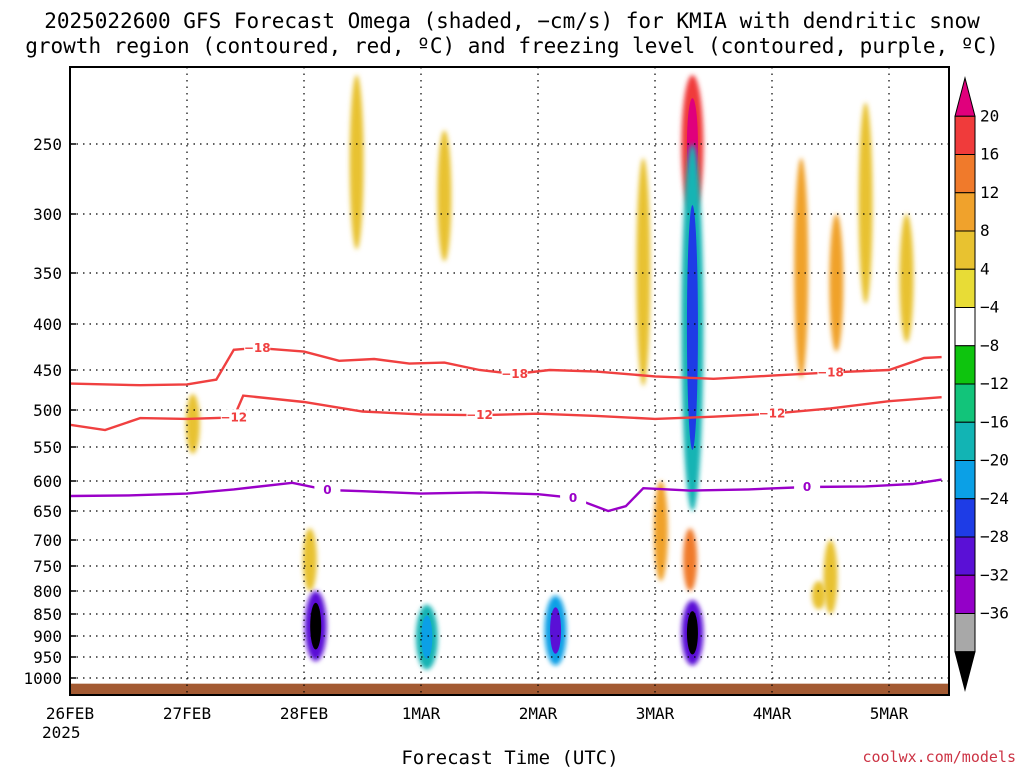 The width and height of the screenshot is (1024, 768). Describe the element at coordinates (965, 96) in the screenshot. I see `colorbar-top-arrow` at that location.